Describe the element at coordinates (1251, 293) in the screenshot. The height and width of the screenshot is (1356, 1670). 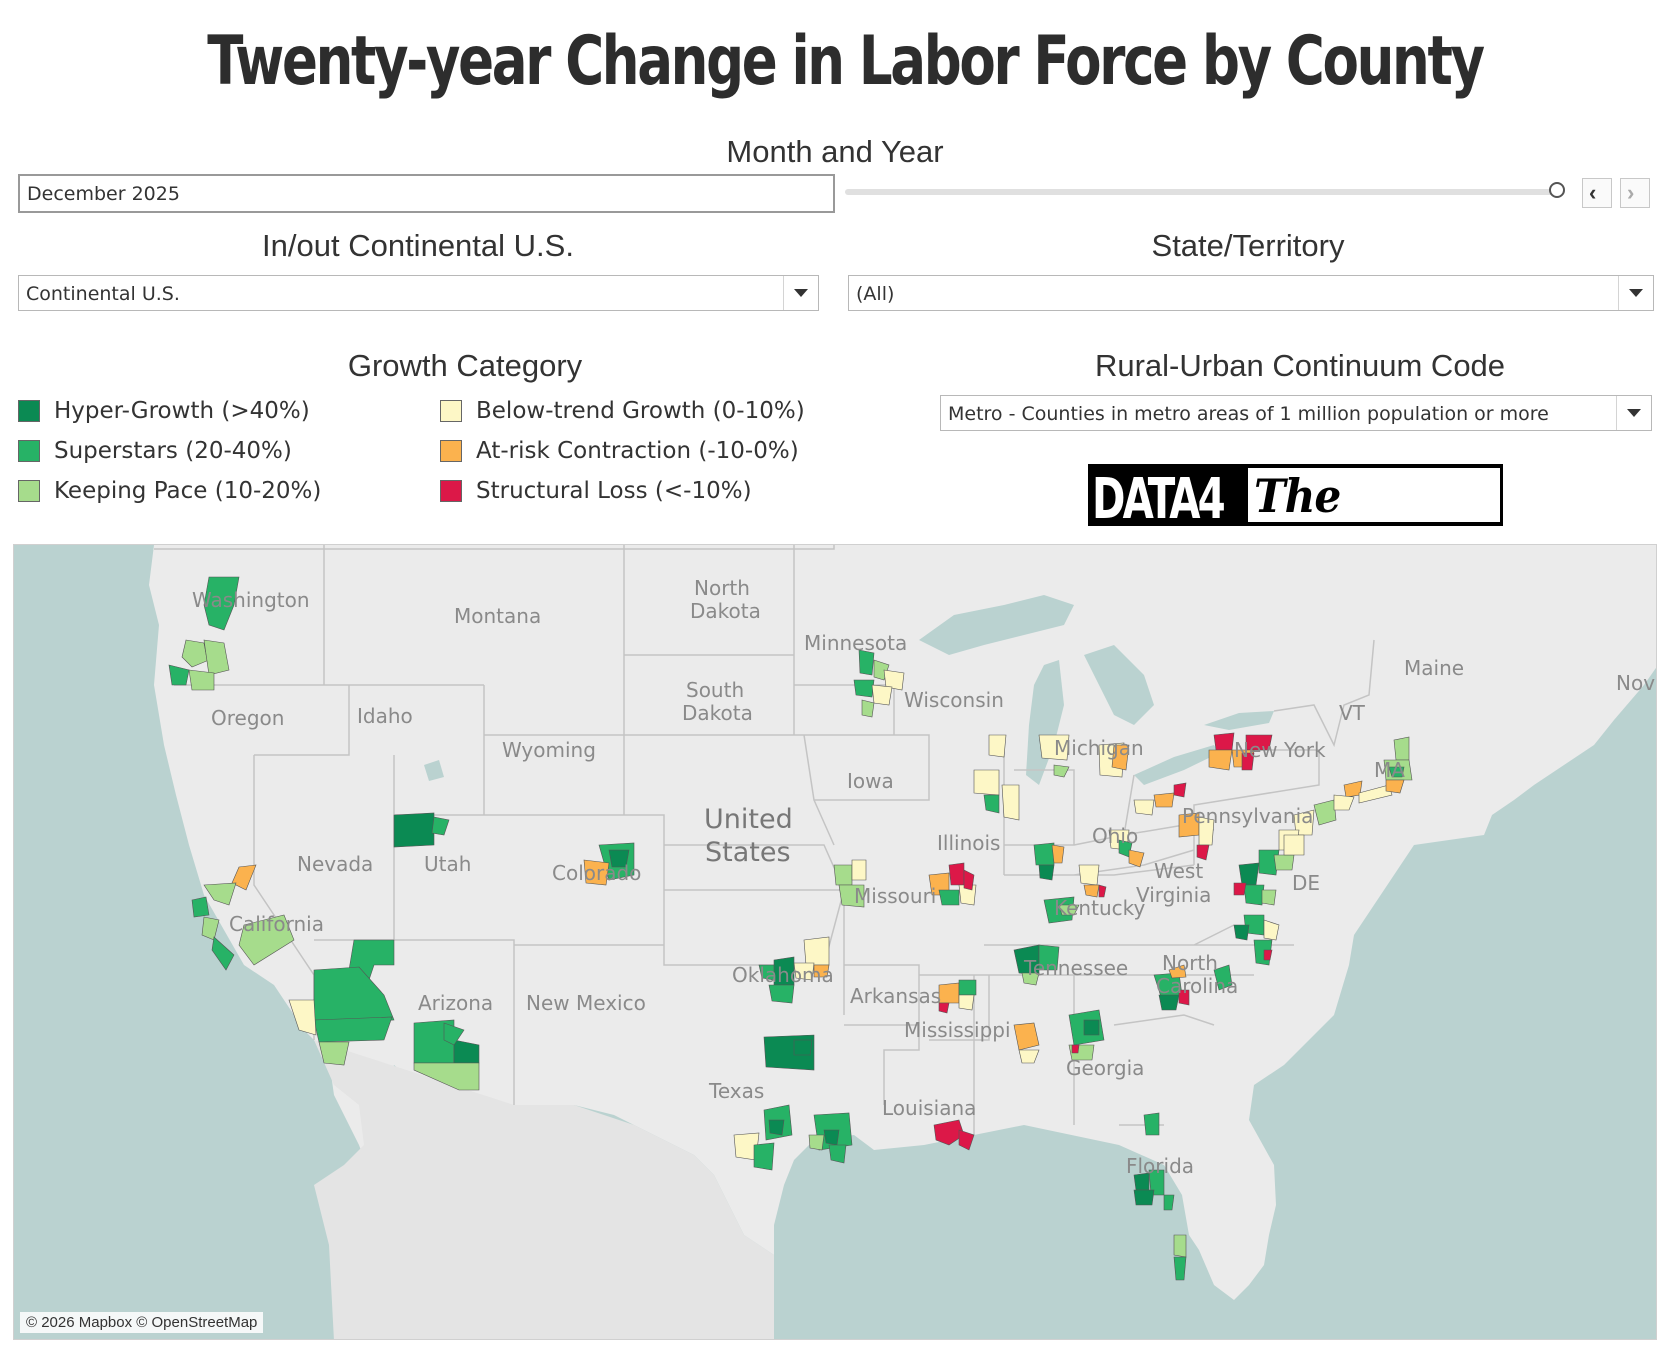
I see `state-dropdown: (All)` at that location.